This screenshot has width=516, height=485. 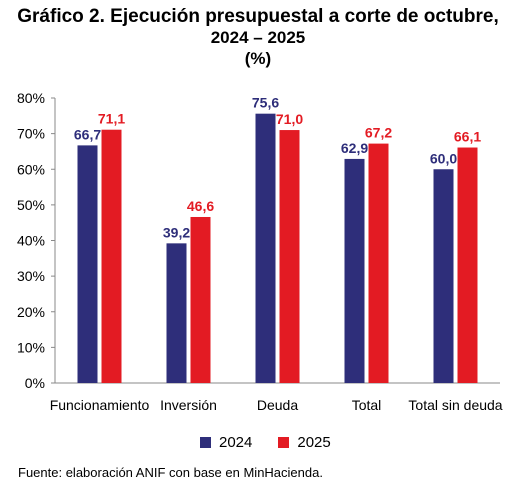 I want to click on legend-item-2024: 2024, so click(x=226, y=442).